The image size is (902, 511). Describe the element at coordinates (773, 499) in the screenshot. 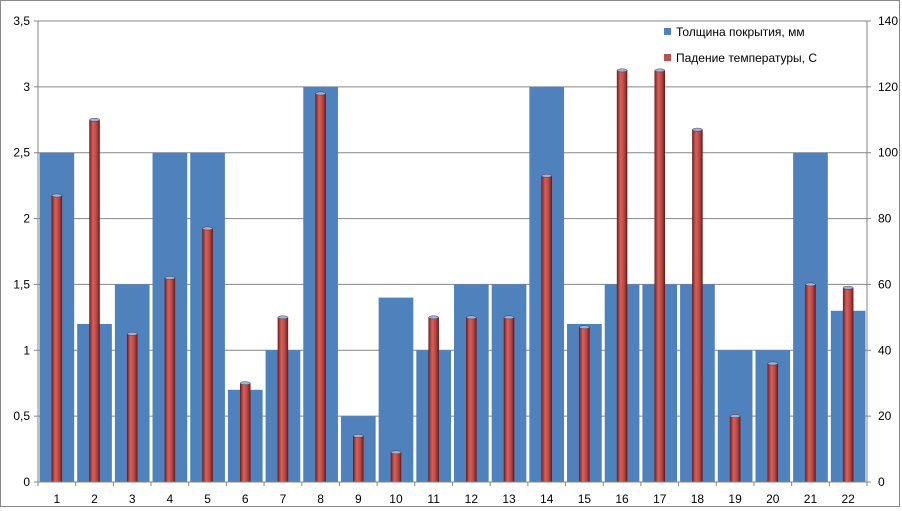

I see `x-tick-label: 20` at that location.